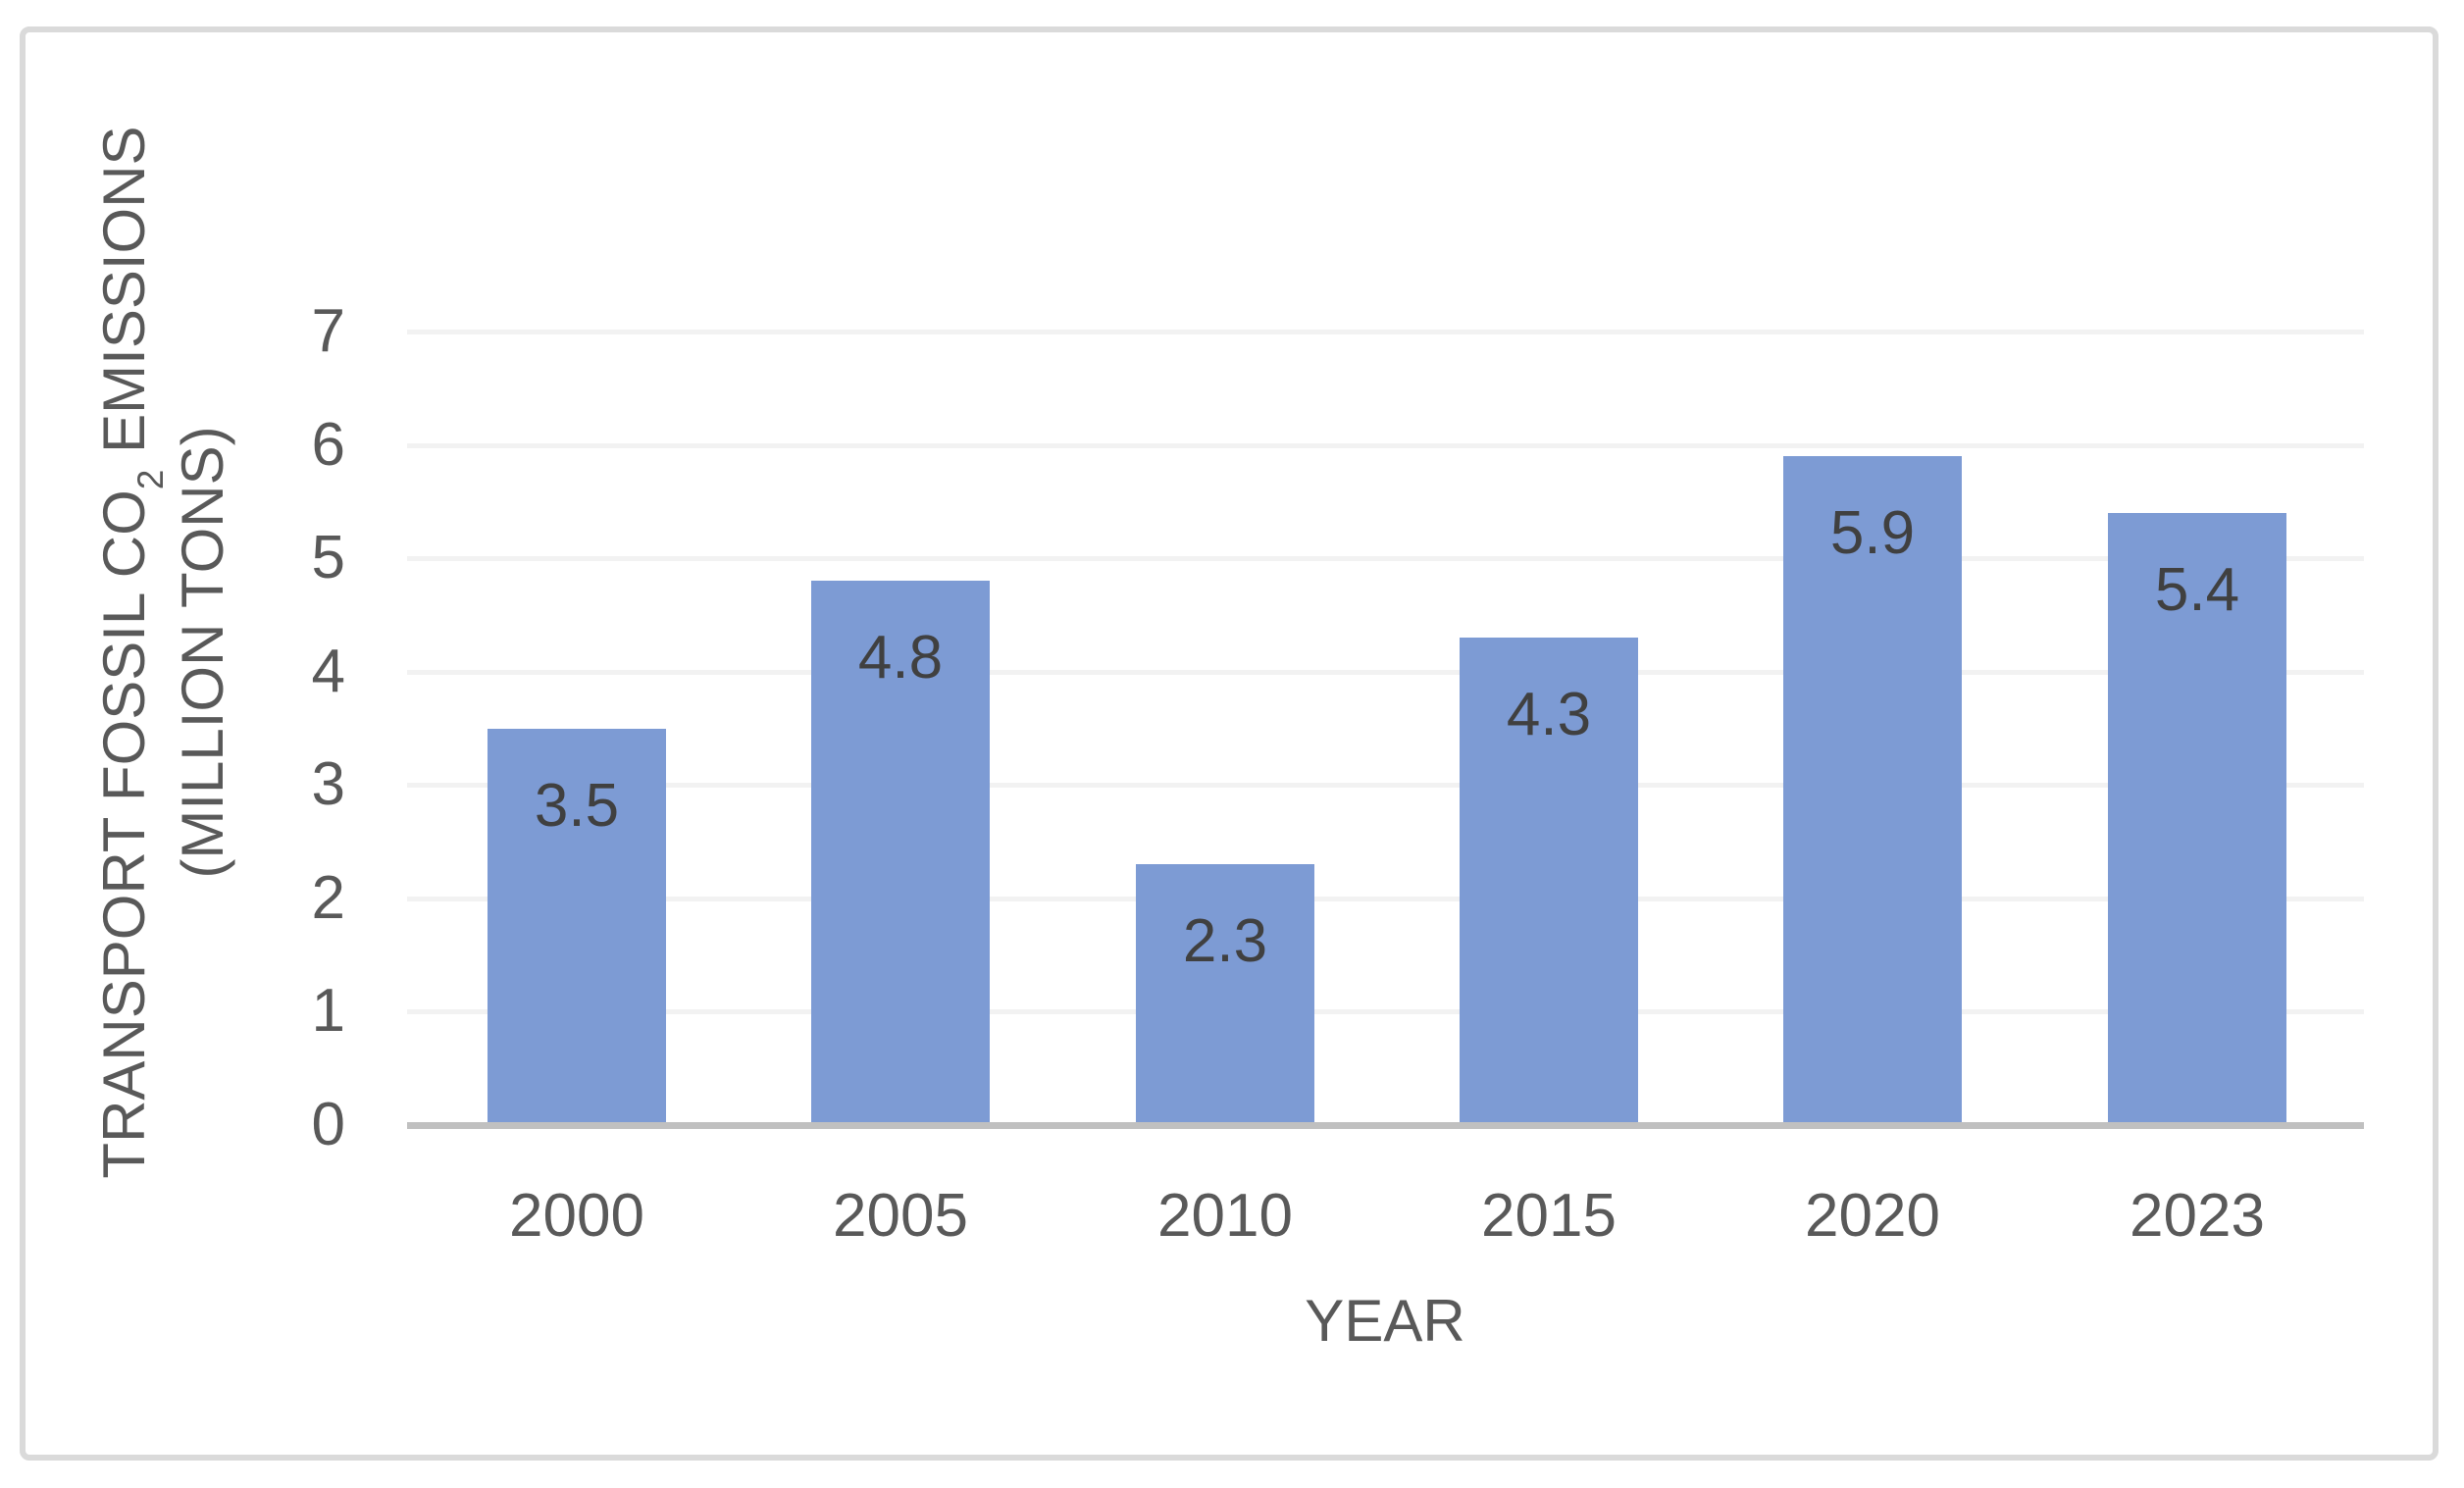  I want to click on x-axis-title: YEAR, so click(1385, 1321).